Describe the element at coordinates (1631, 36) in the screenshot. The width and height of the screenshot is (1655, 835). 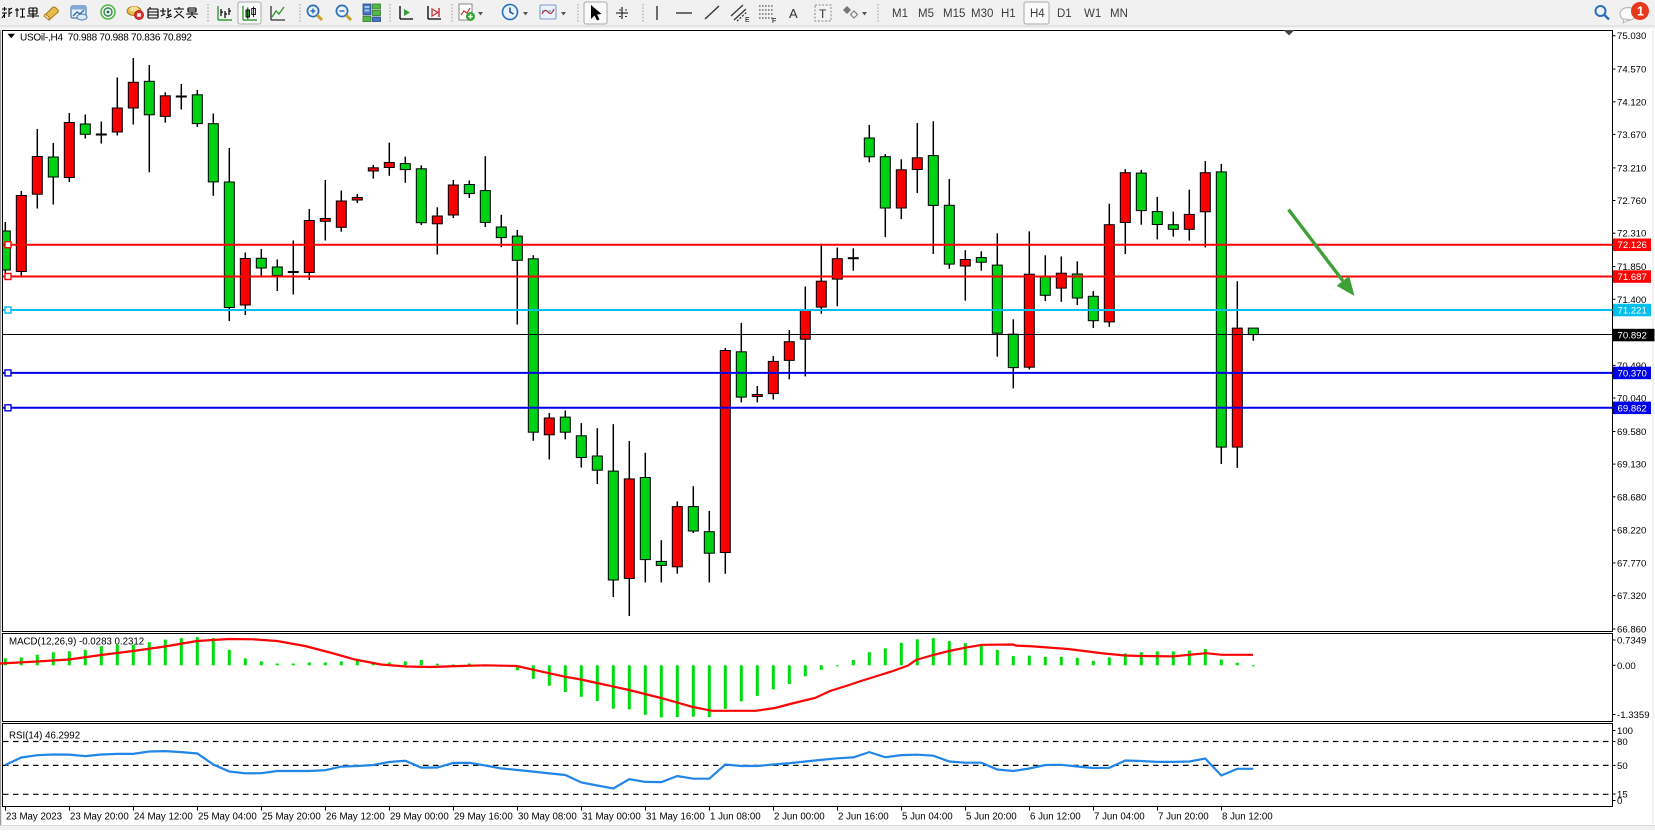
I see `svg-text: 75.030` at that location.